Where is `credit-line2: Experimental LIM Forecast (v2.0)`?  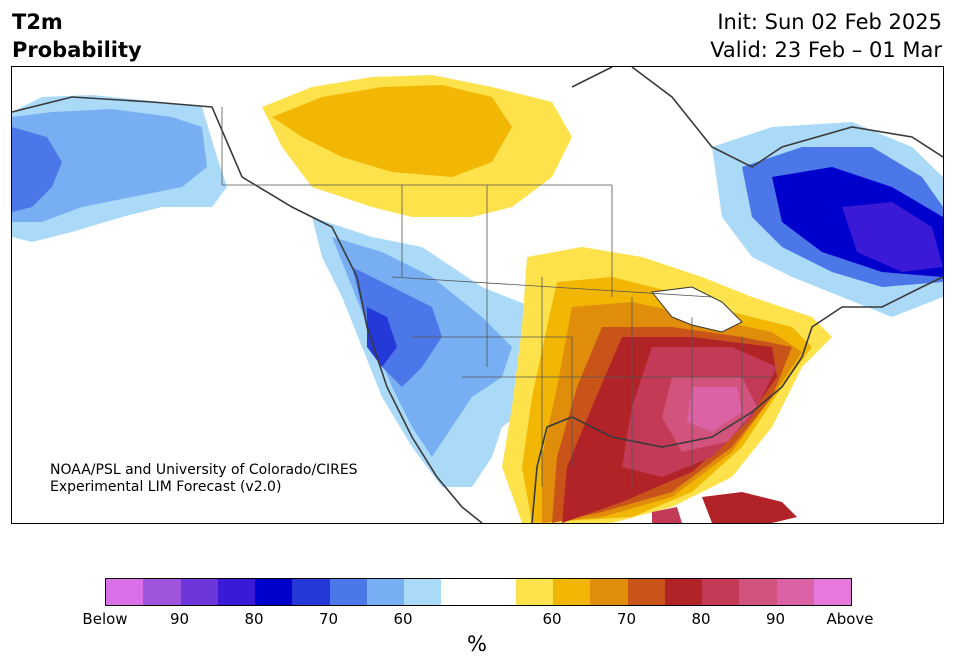 credit-line2: Experimental LIM Forecast (v2.0) is located at coordinates (166, 487).